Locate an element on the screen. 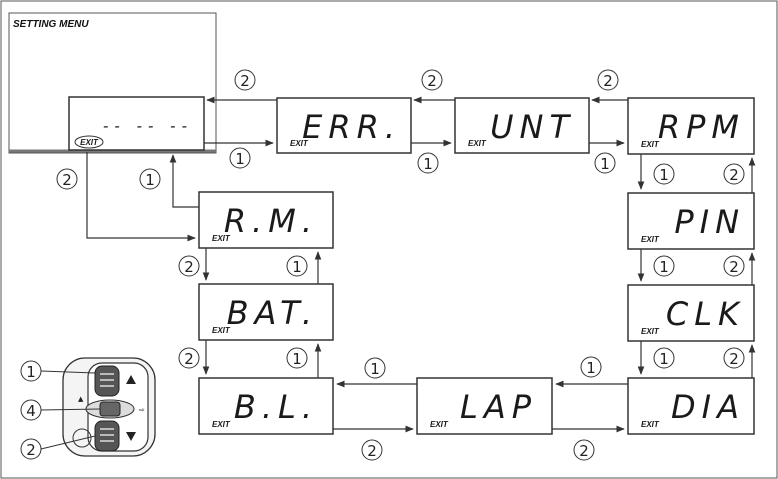  marker-2-lap-dia: 2 is located at coordinates (584, 450).